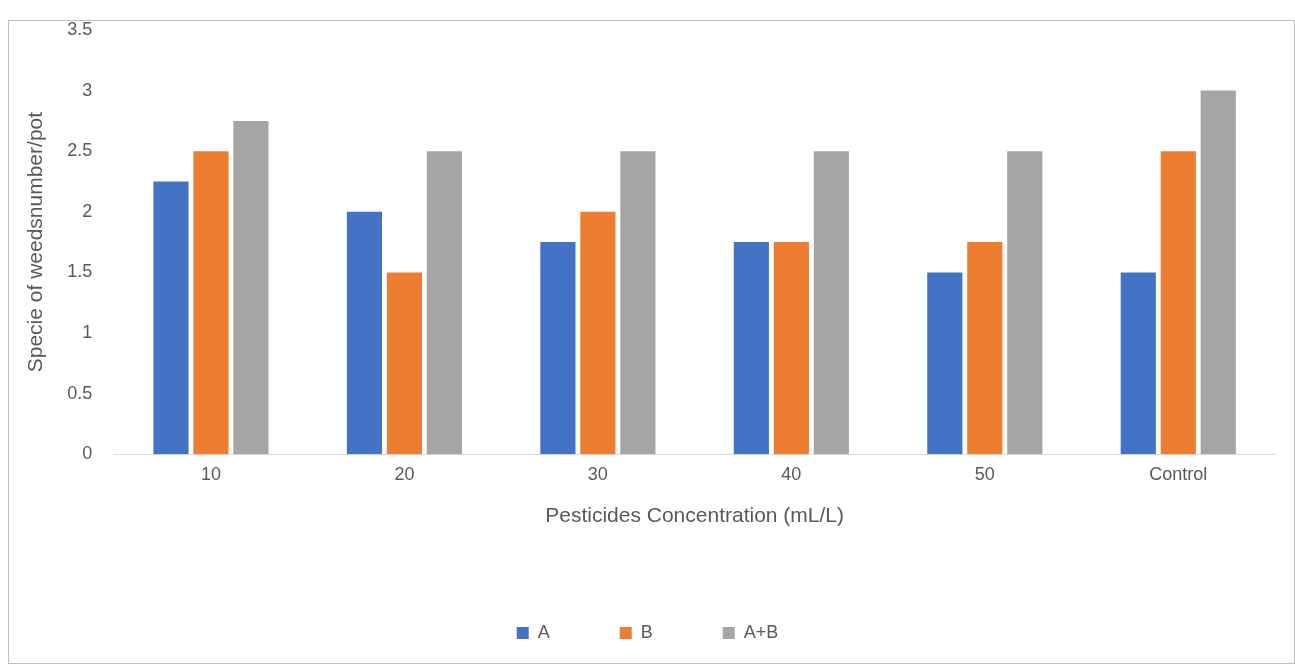 The image size is (1295, 664). What do you see at coordinates (695, 515) in the screenshot?
I see `x-axis-title: Pesticides Concentration (mL/L)` at bounding box center [695, 515].